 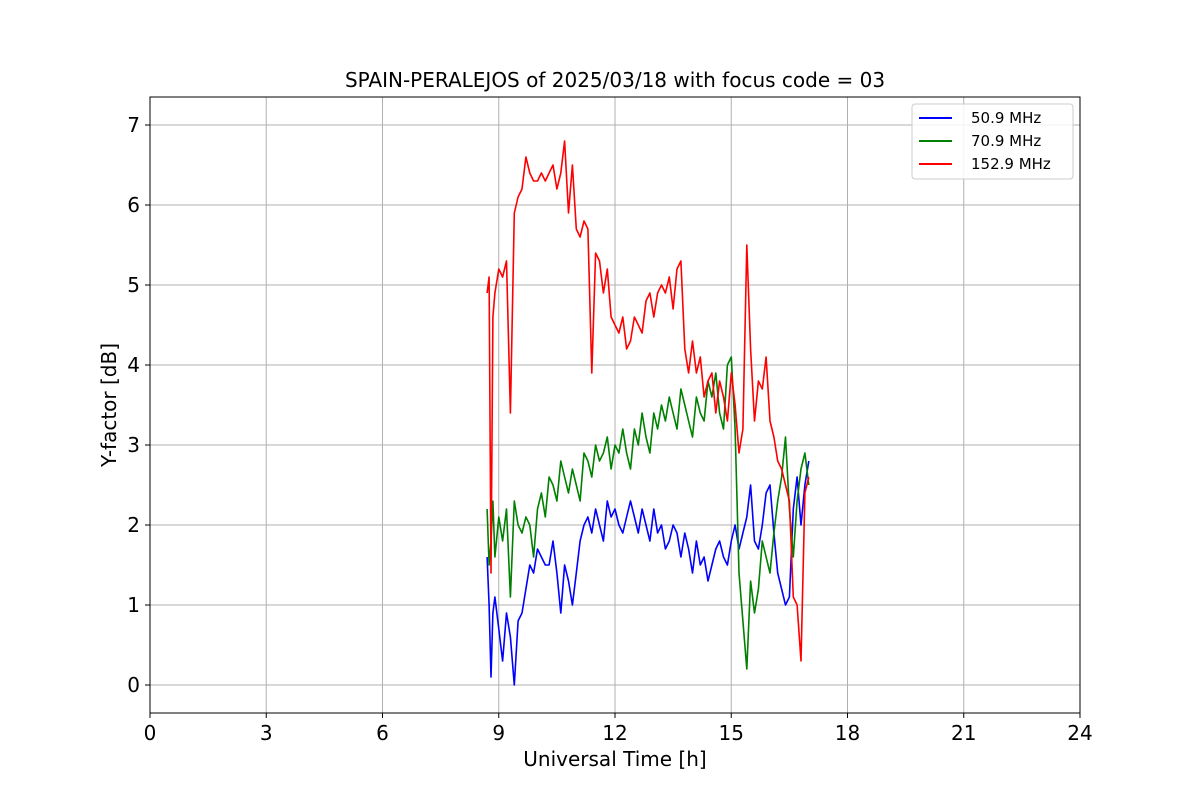 What do you see at coordinates (133, 365) in the screenshot?
I see `y-tick-label: 4` at bounding box center [133, 365].